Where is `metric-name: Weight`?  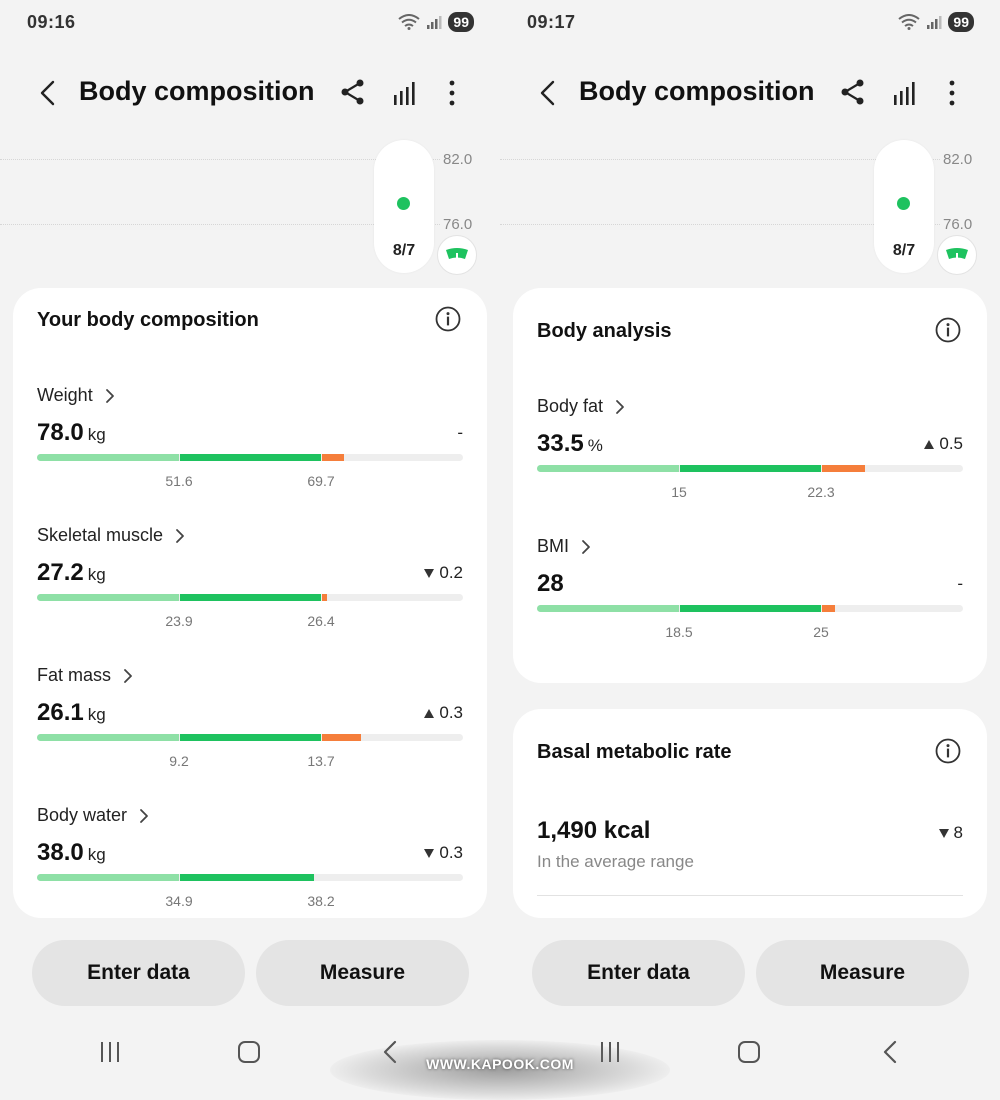
metric-name: Weight is located at coordinates (65, 395).